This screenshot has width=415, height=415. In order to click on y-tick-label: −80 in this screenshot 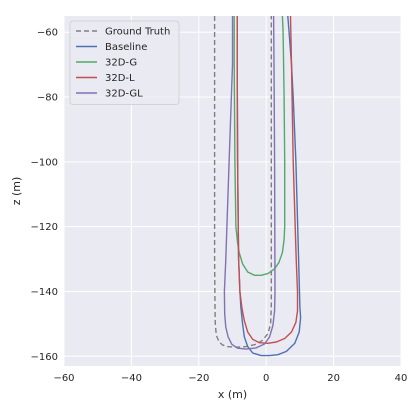, I will do `click(47, 98)`.